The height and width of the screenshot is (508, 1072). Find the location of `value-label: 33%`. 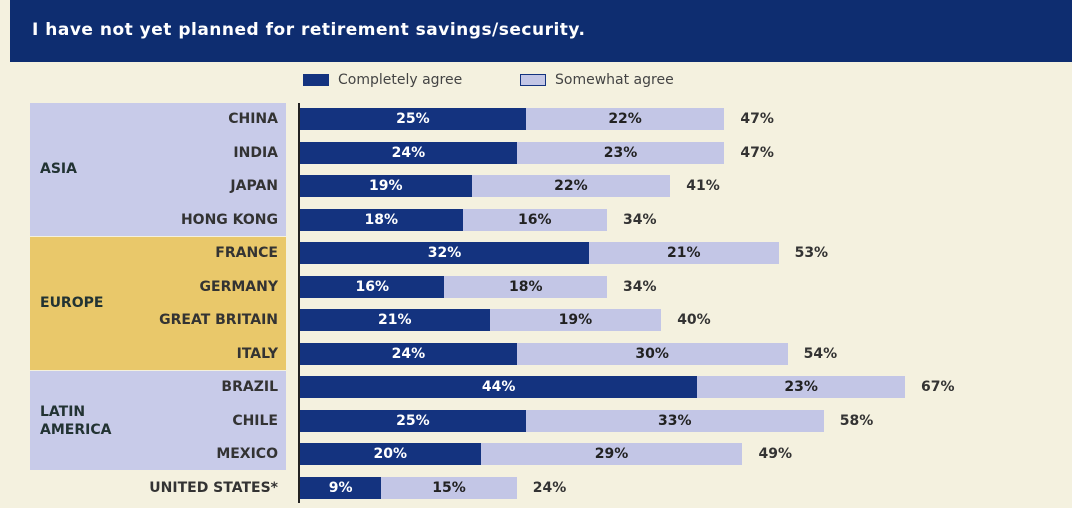

value-label: 33% is located at coordinates (674, 420).